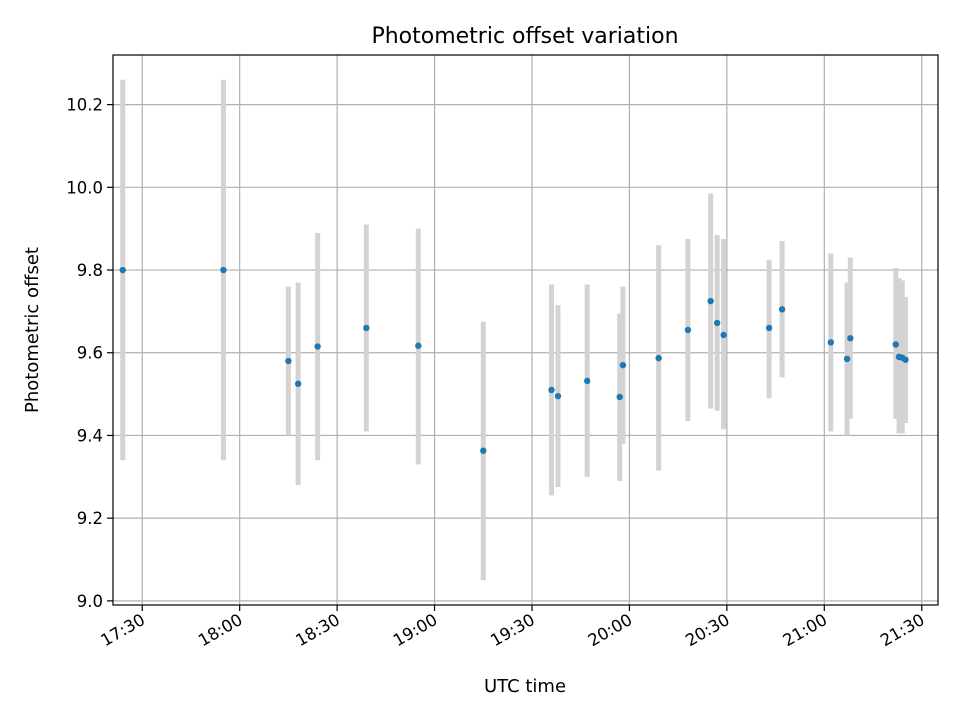 The image size is (960, 720). Describe the element at coordinates (524, 36) in the screenshot. I see `chart-title: Photometric offset variation` at that location.